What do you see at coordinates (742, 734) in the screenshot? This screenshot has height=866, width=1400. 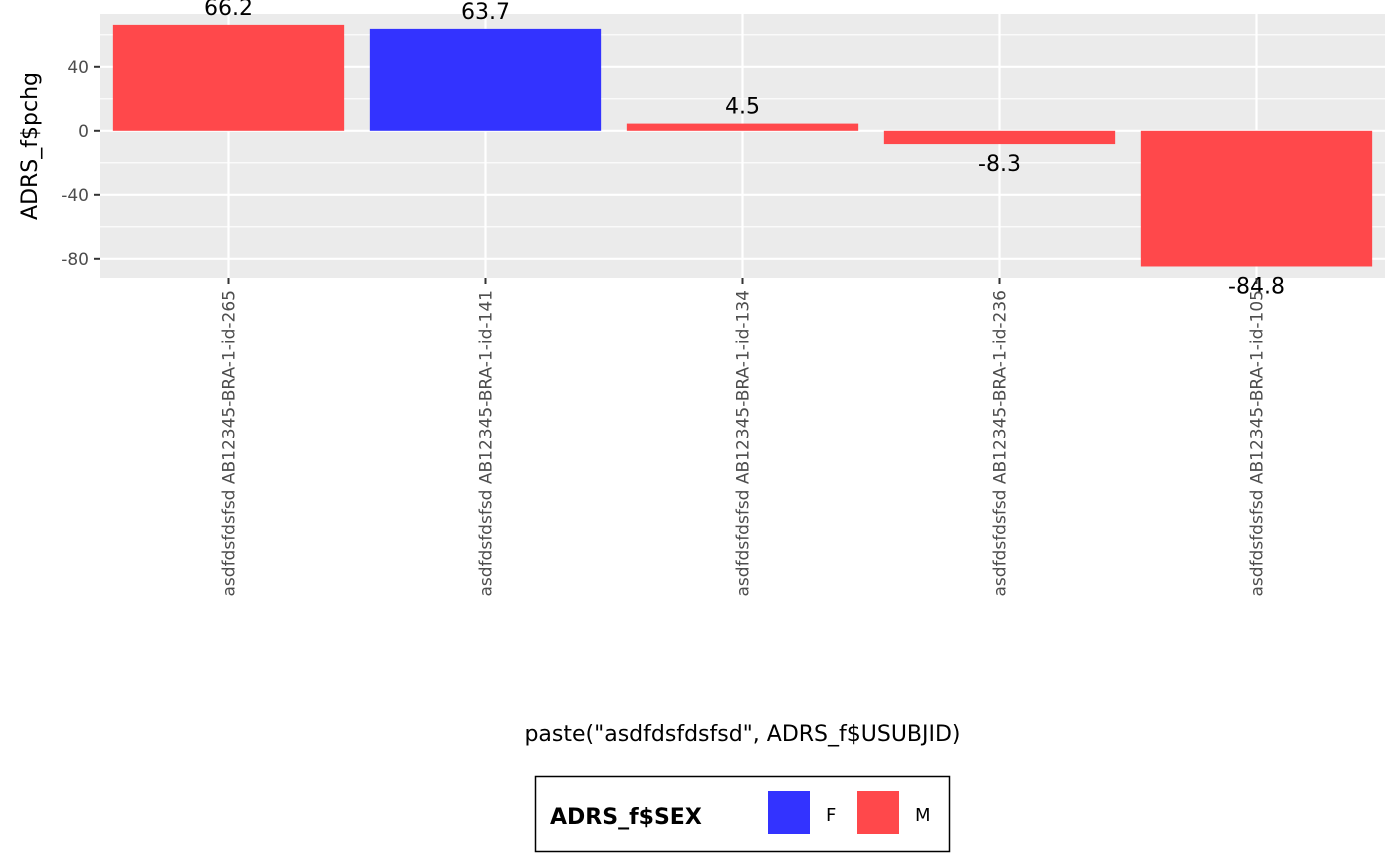 I see `x-axis-title: paste("asdfdsfdsfsd", ADRS_f$USUBJID)` at bounding box center [742, 734].